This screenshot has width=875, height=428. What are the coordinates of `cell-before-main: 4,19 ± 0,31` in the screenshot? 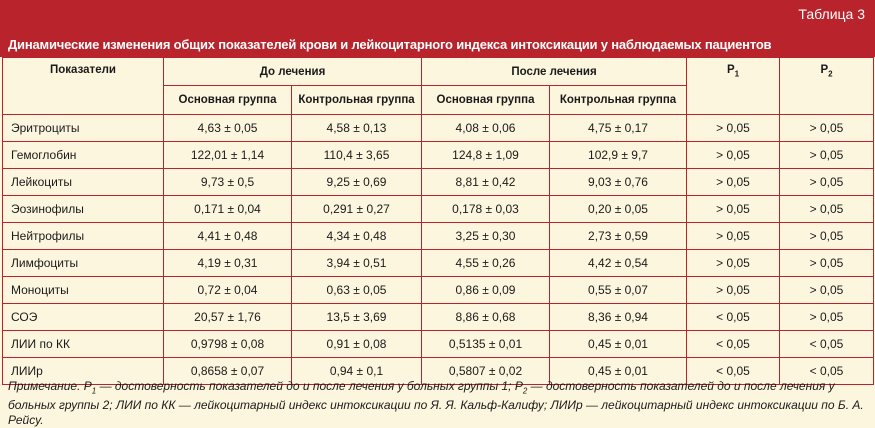 It's located at (227, 263).